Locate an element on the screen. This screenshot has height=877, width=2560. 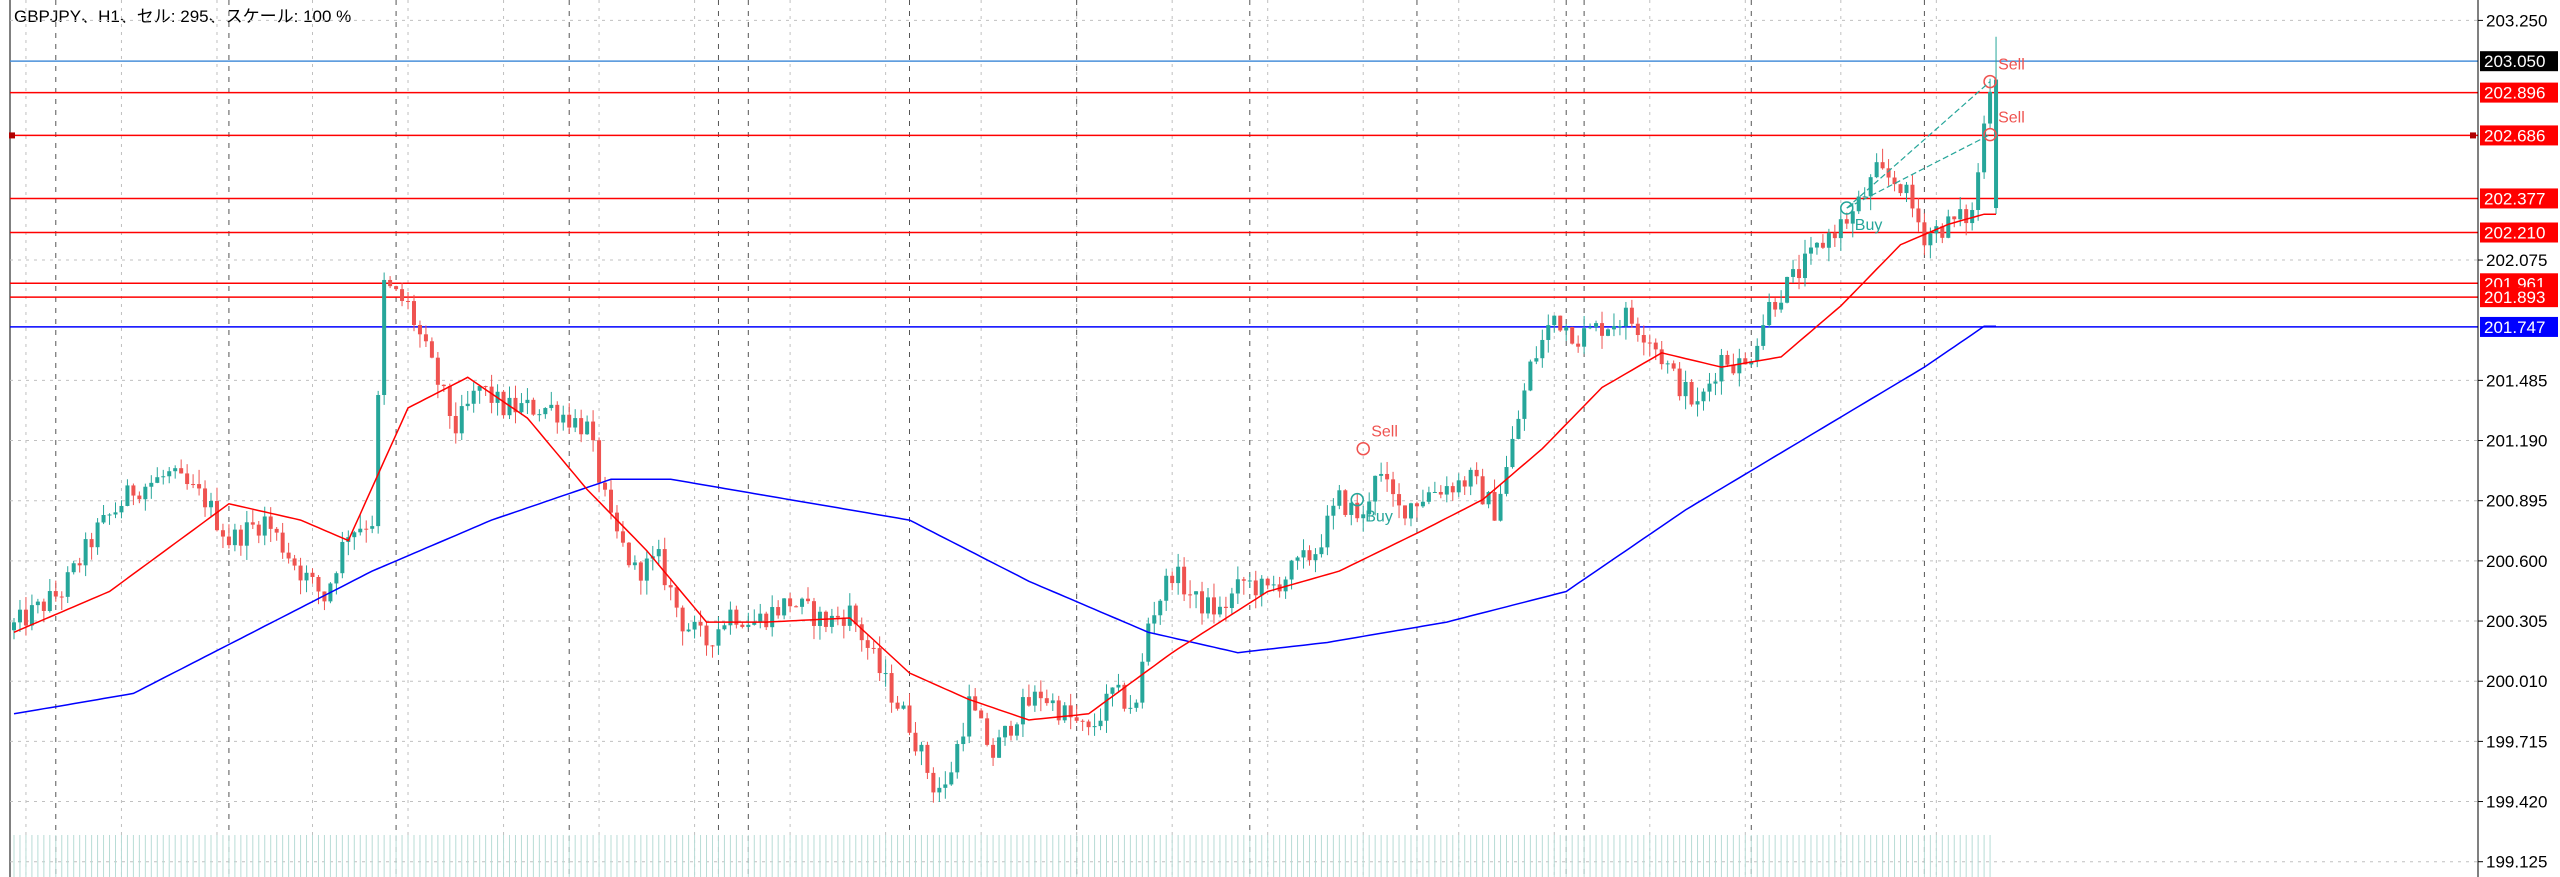
price-tag-label: 202.210 is located at coordinates (2514, 233).